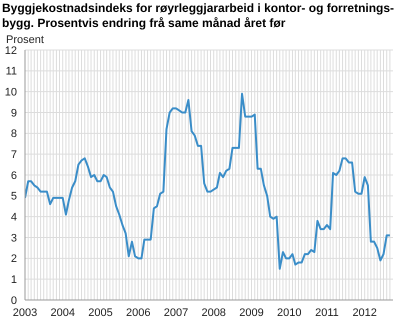  What do you see at coordinates (198, 16) in the screenshot?
I see `chart-title: Byggjekostnadsindeks for røyrleggjararbeid i kontor- og forretnings- bygg. Prosentvis endring frå same månad året før` at bounding box center [198, 16].